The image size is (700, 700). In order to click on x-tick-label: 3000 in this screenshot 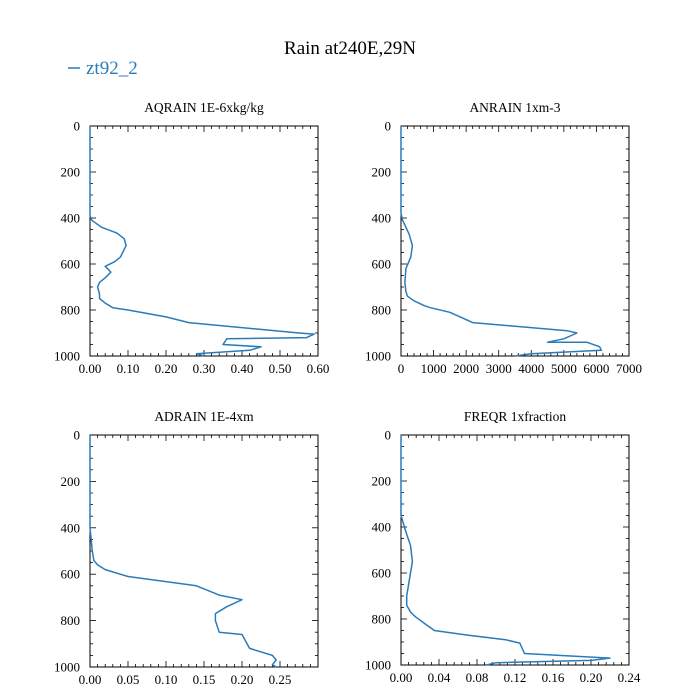, I will do `click(499, 368)`.